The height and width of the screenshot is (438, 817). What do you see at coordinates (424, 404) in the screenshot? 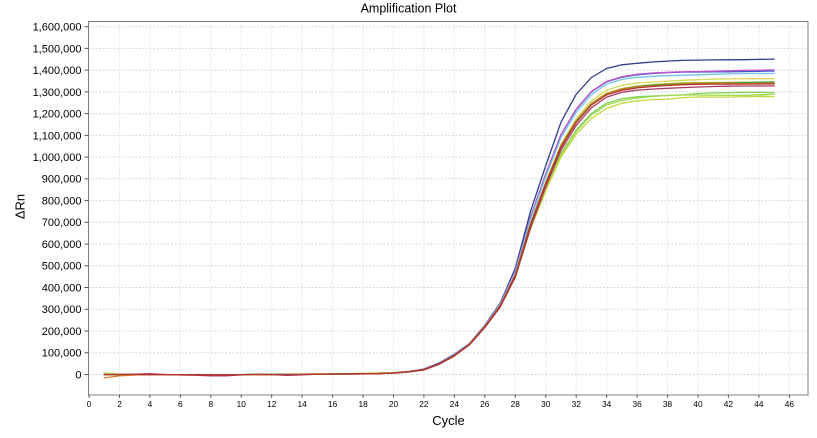
I see `svg-text: 22` at bounding box center [424, 404].